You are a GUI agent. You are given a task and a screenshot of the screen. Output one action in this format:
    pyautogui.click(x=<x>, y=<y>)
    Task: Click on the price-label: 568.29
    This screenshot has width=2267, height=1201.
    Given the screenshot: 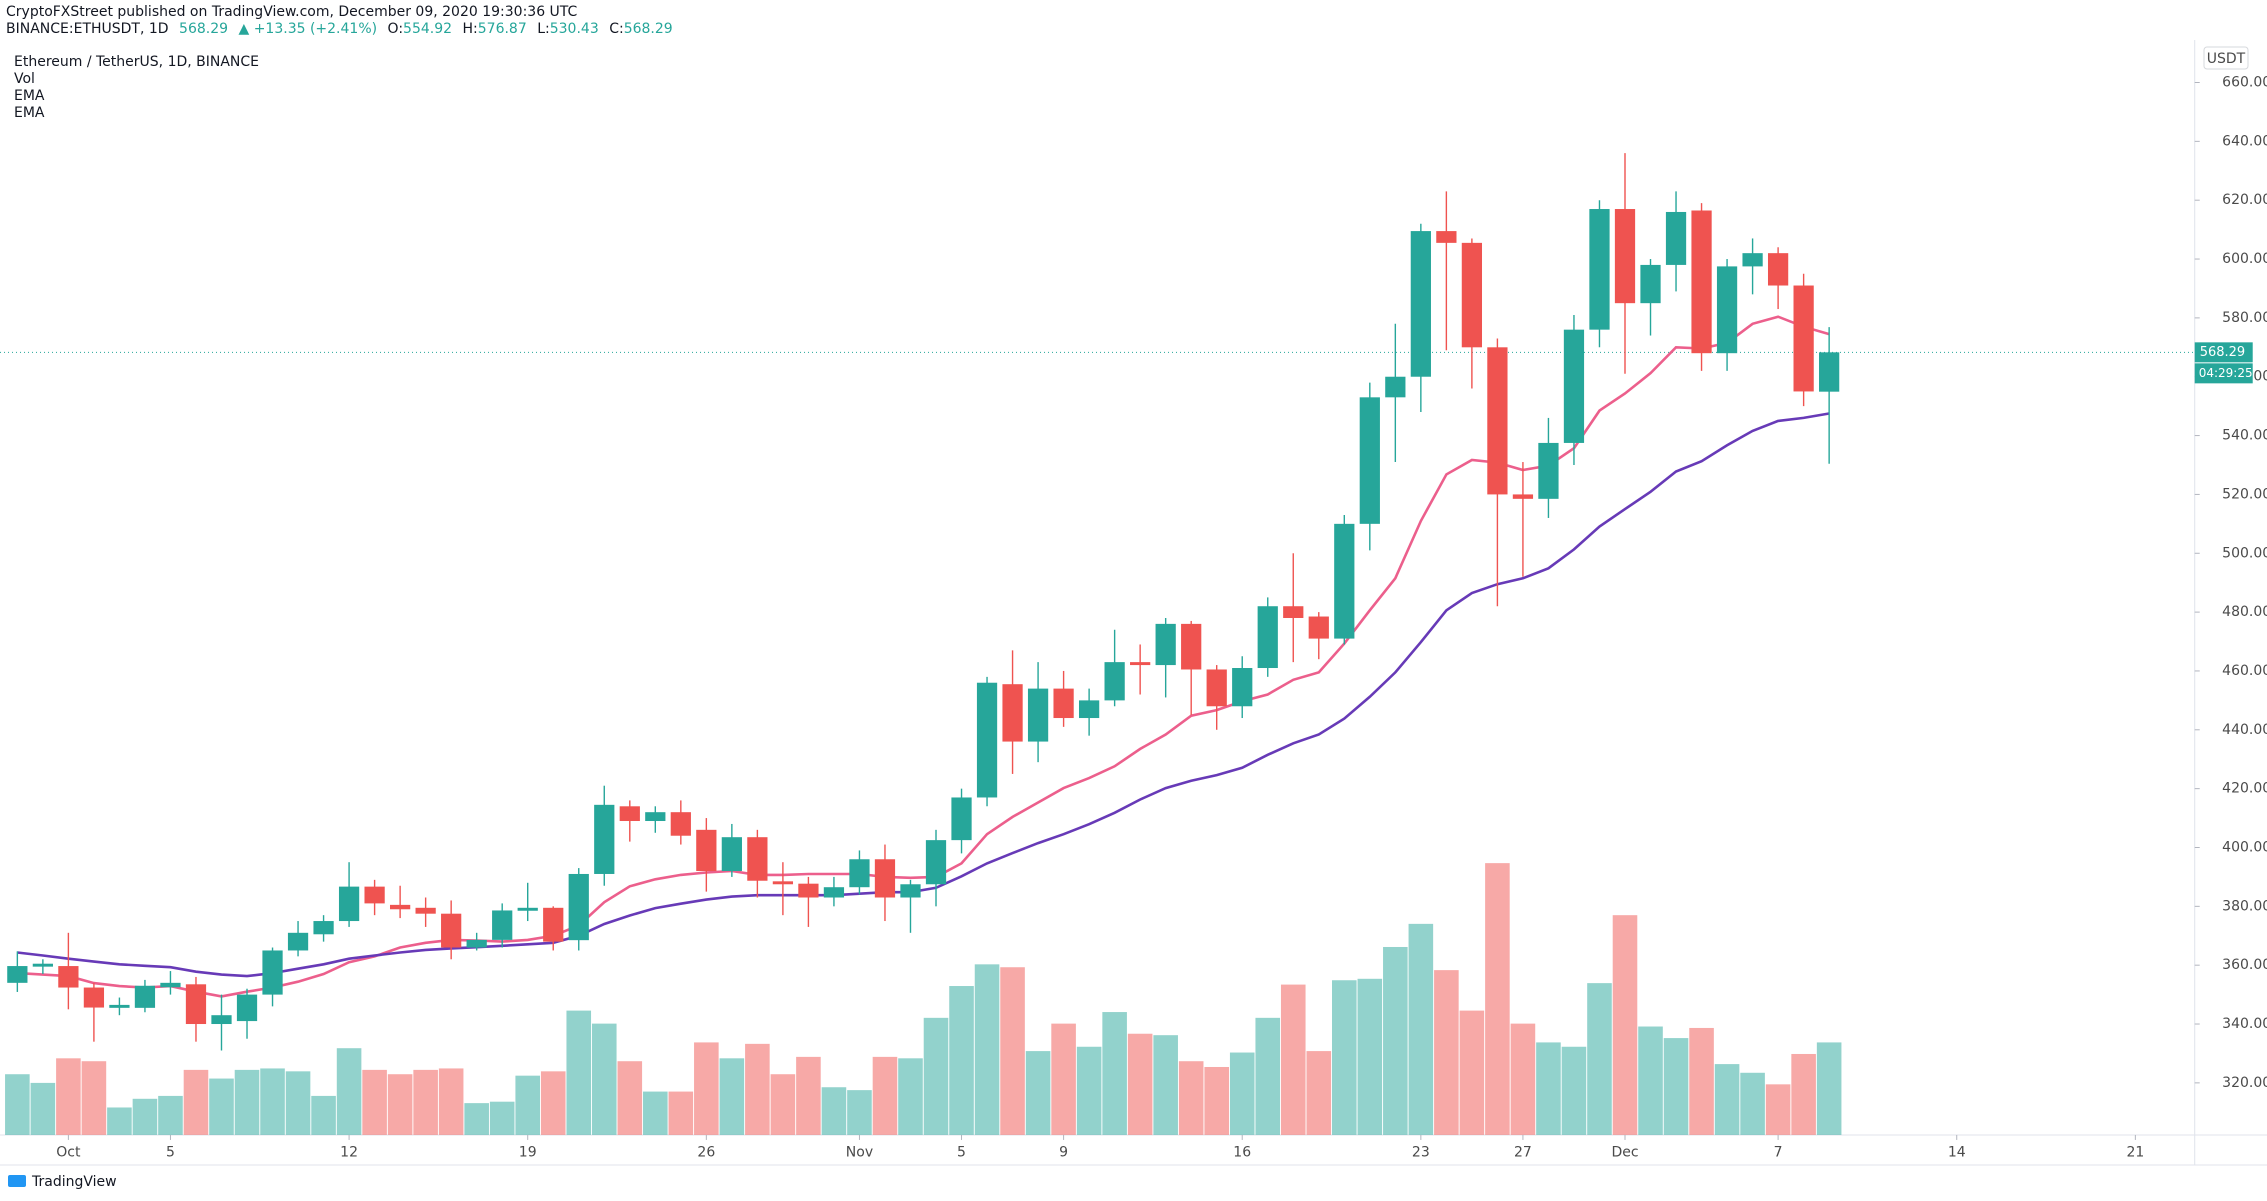 What is the action you would take?
    pyautogui.click(x=2223, y=352)
    